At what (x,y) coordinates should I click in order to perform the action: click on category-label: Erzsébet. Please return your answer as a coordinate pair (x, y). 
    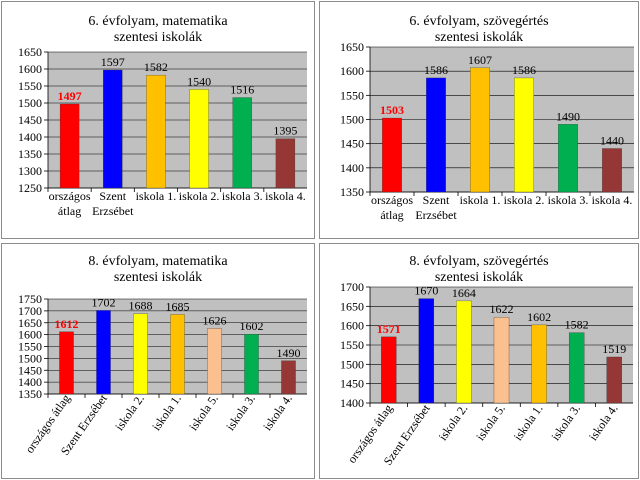
    Looking at the image, I should click on (436, 215).